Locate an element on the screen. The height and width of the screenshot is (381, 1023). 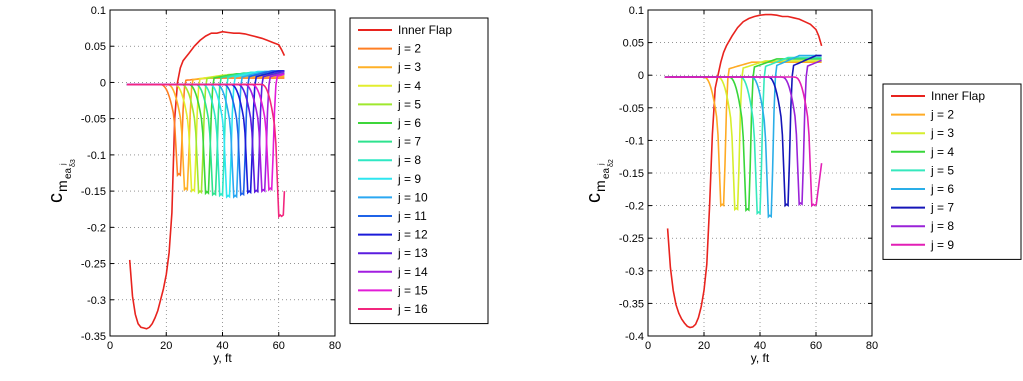
legend-label: j = 10 is located at coordinates (412, 197).